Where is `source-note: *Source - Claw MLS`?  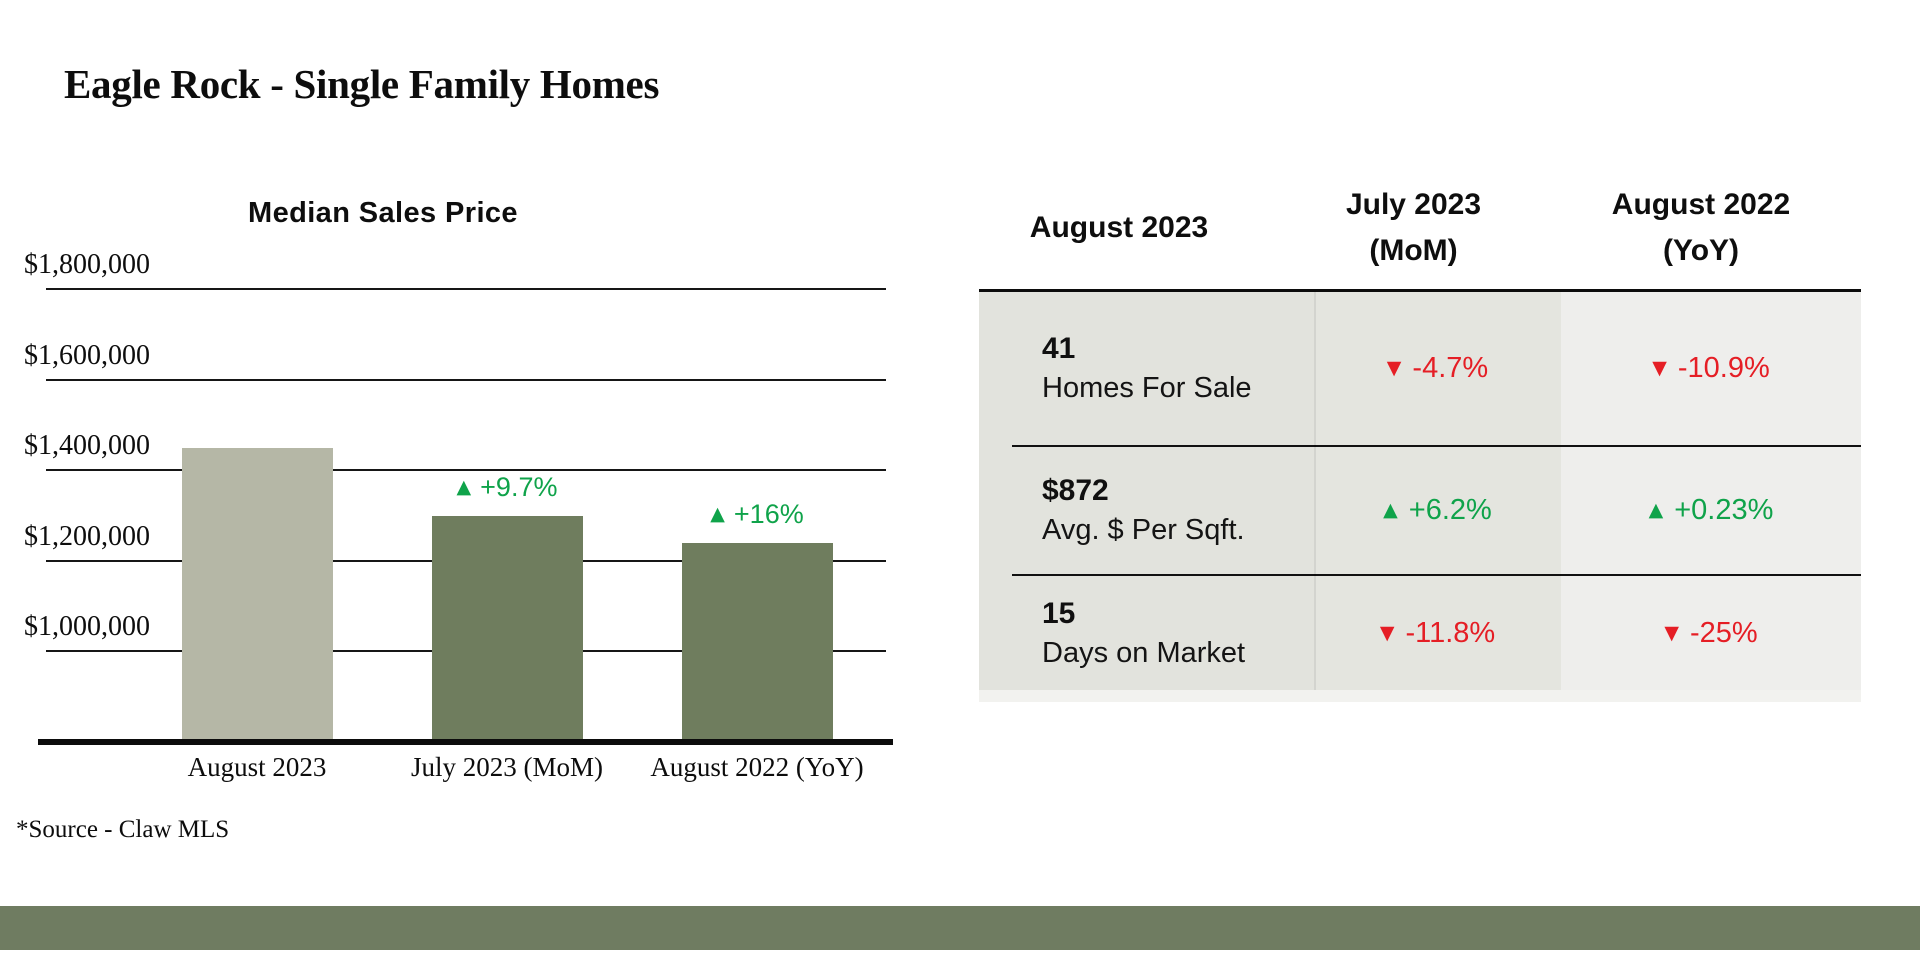 source-note: *Source - Claw MLS is located at coordinates (123, 829).